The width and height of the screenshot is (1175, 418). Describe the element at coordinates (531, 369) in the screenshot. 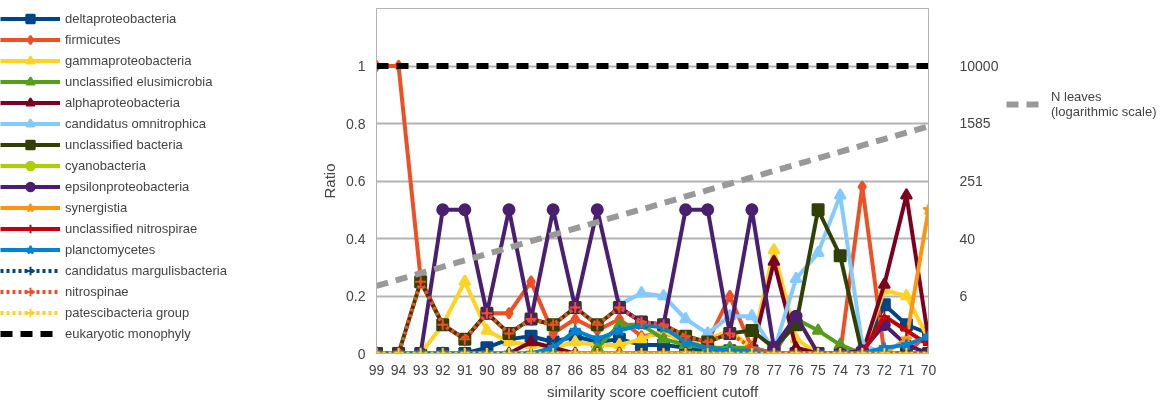

I see `x-tick-label: 88` at that location.